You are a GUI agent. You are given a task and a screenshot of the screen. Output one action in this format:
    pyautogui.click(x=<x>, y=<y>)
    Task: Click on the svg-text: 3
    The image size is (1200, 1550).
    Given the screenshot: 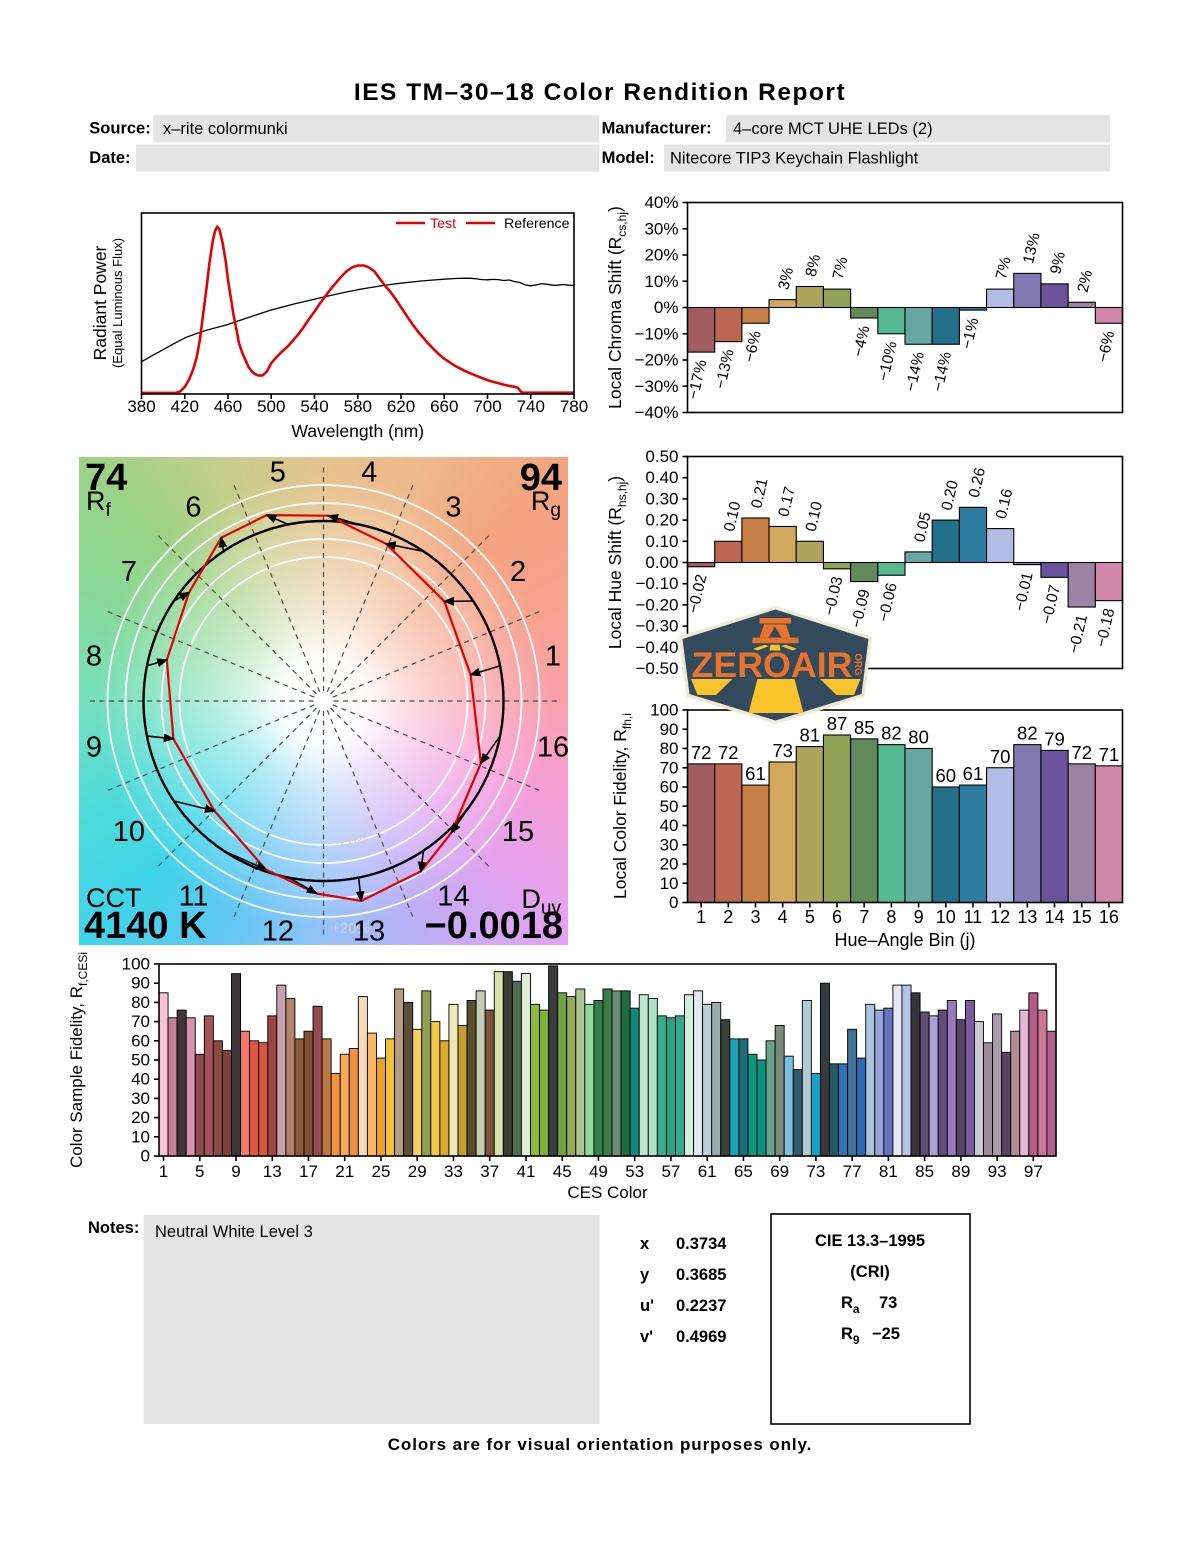 What is the action you would take?
    pyautogui.click(x=755, y=917)
    